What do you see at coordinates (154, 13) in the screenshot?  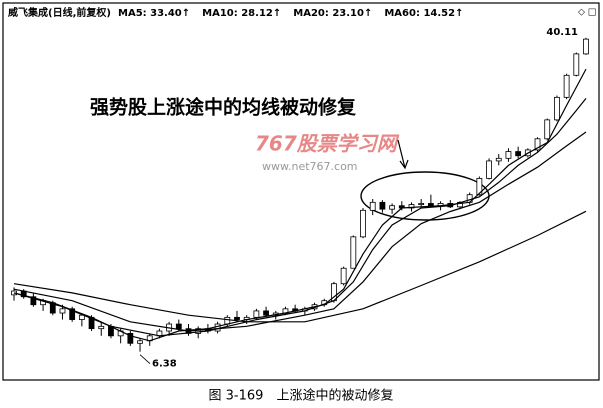 I see `legend-entry: MA5: 33.40↑` at bounding box center [154, 13].